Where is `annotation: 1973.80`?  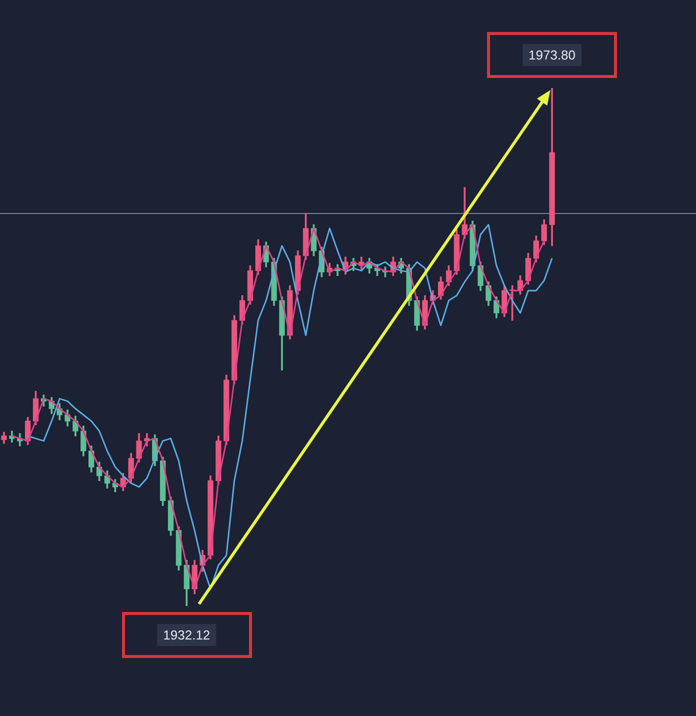 annotation: 1973.80 is located at coordinates (552, 55).